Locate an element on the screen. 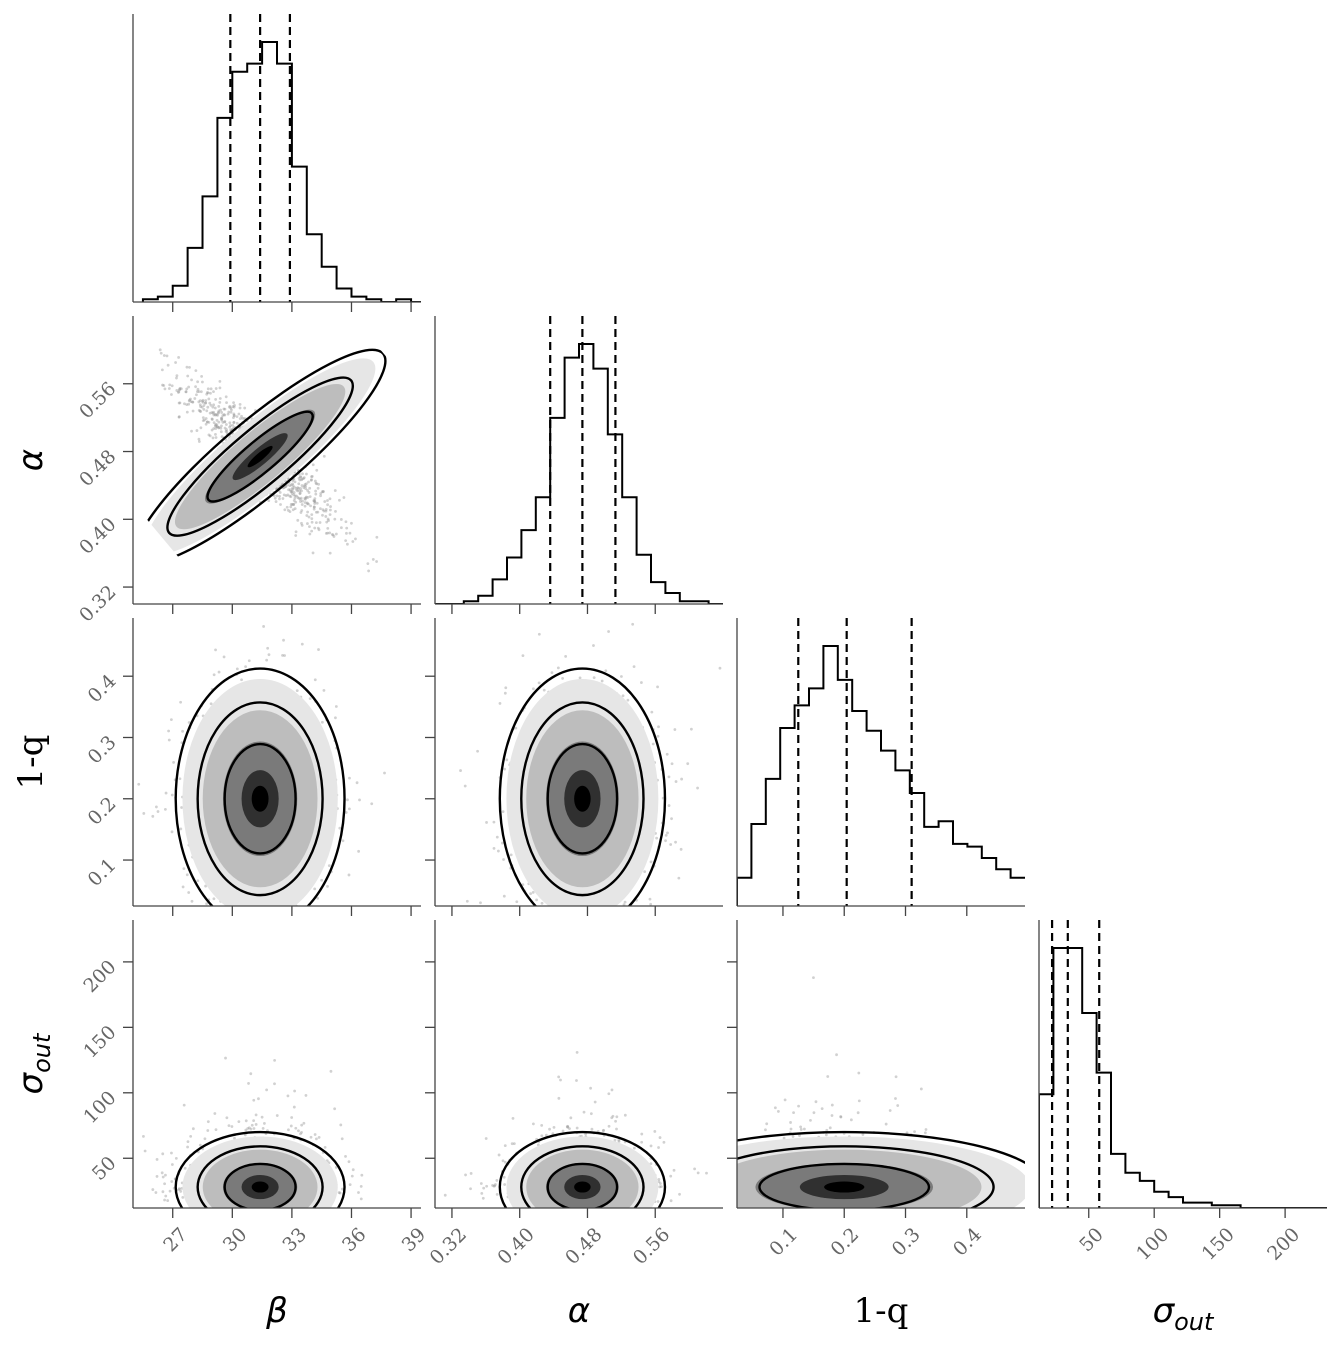 Image resolution: width=1342 pixels, height=1347 pixels. panel-beta-beta is located at coordinates (276, 163).